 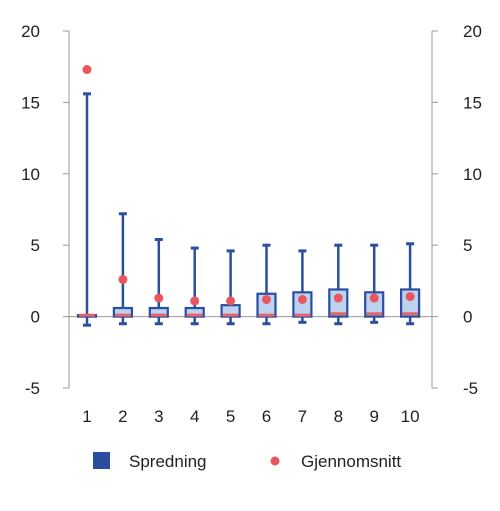 I want to click on y-tick-label-left: 5, so click(x=35, y=245).